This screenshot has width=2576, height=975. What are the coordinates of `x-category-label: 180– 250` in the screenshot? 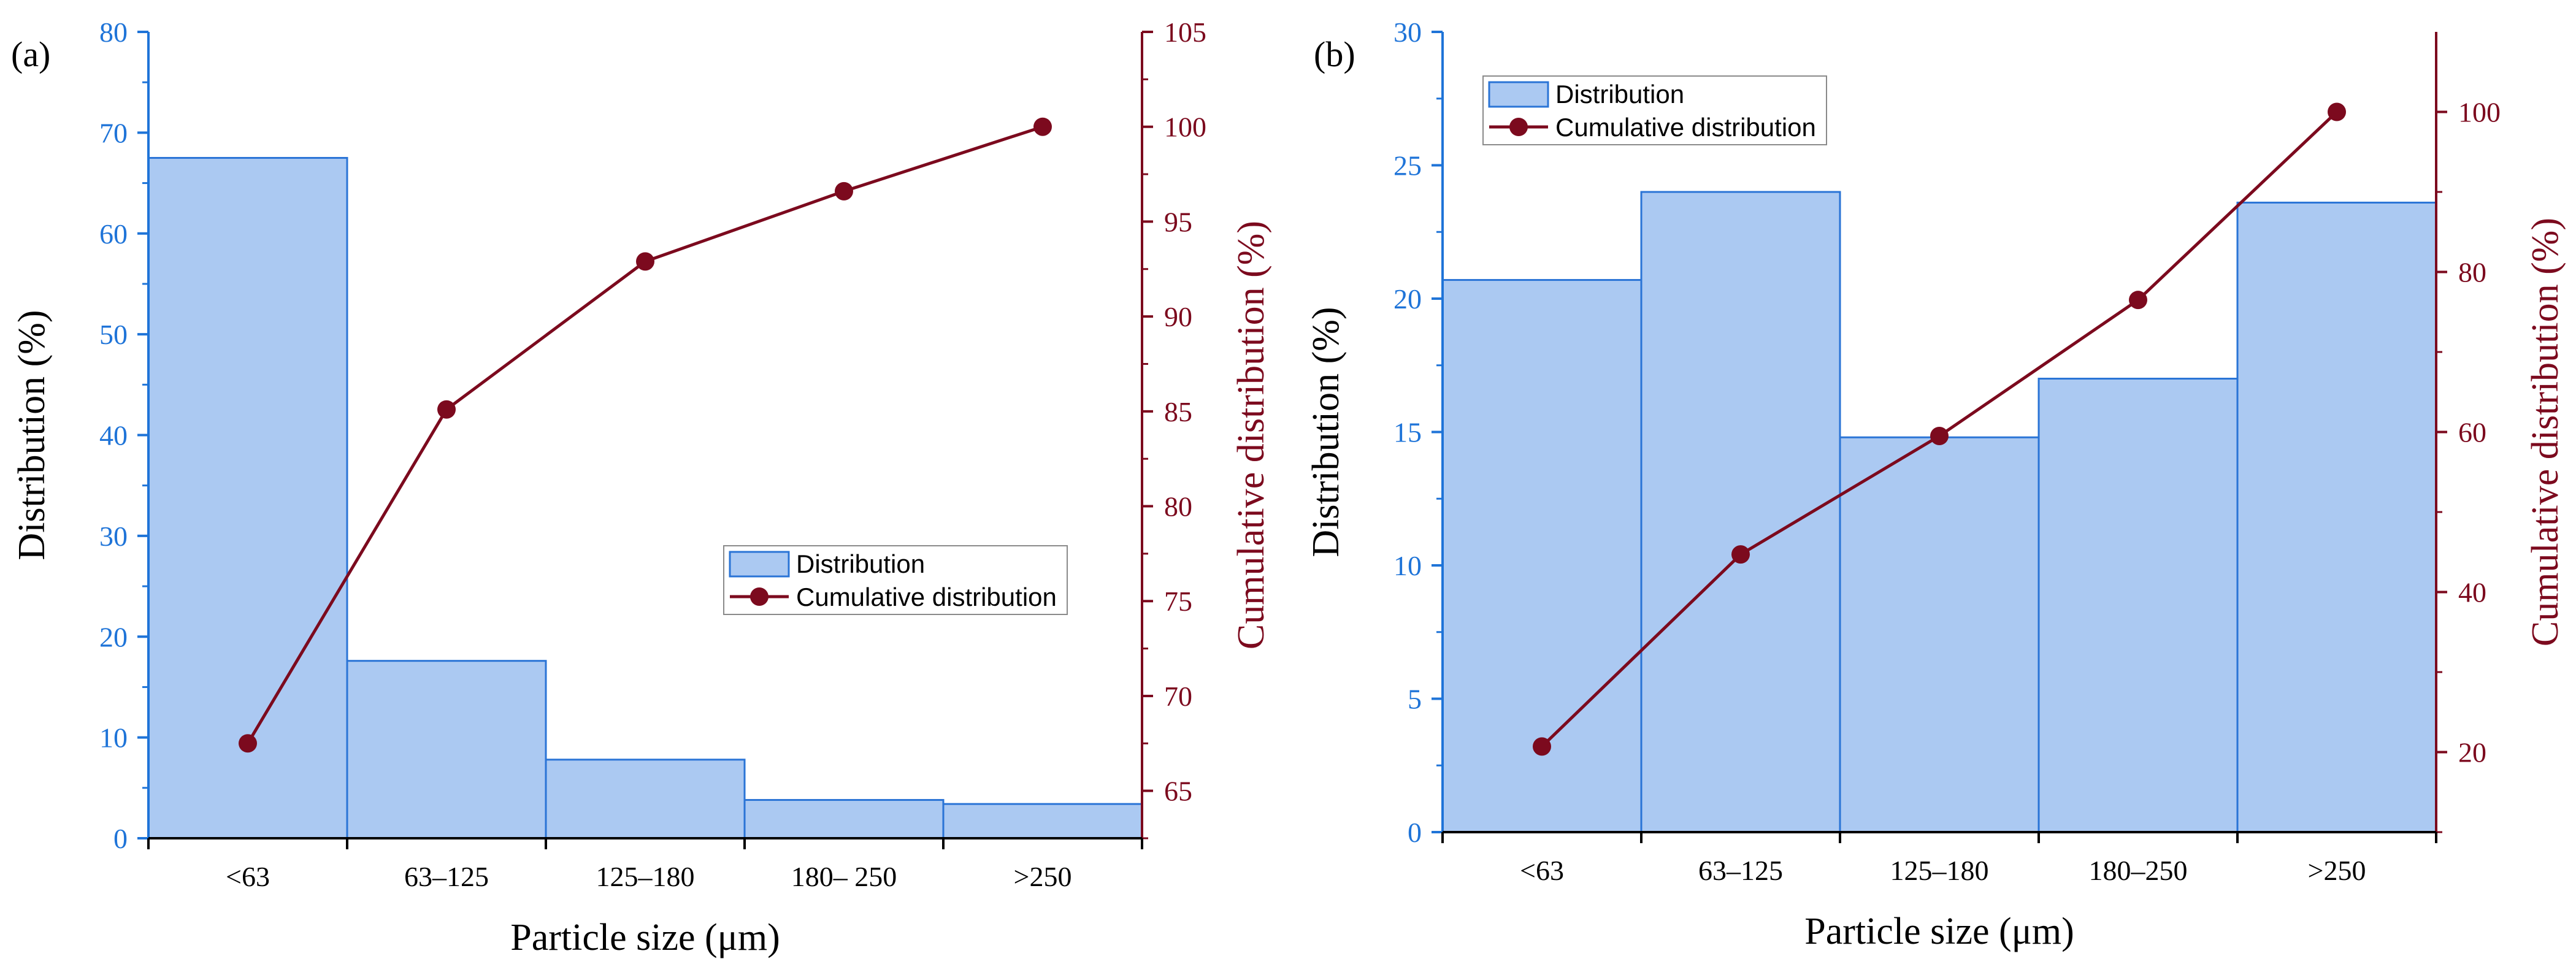 It's located at (844, 876).